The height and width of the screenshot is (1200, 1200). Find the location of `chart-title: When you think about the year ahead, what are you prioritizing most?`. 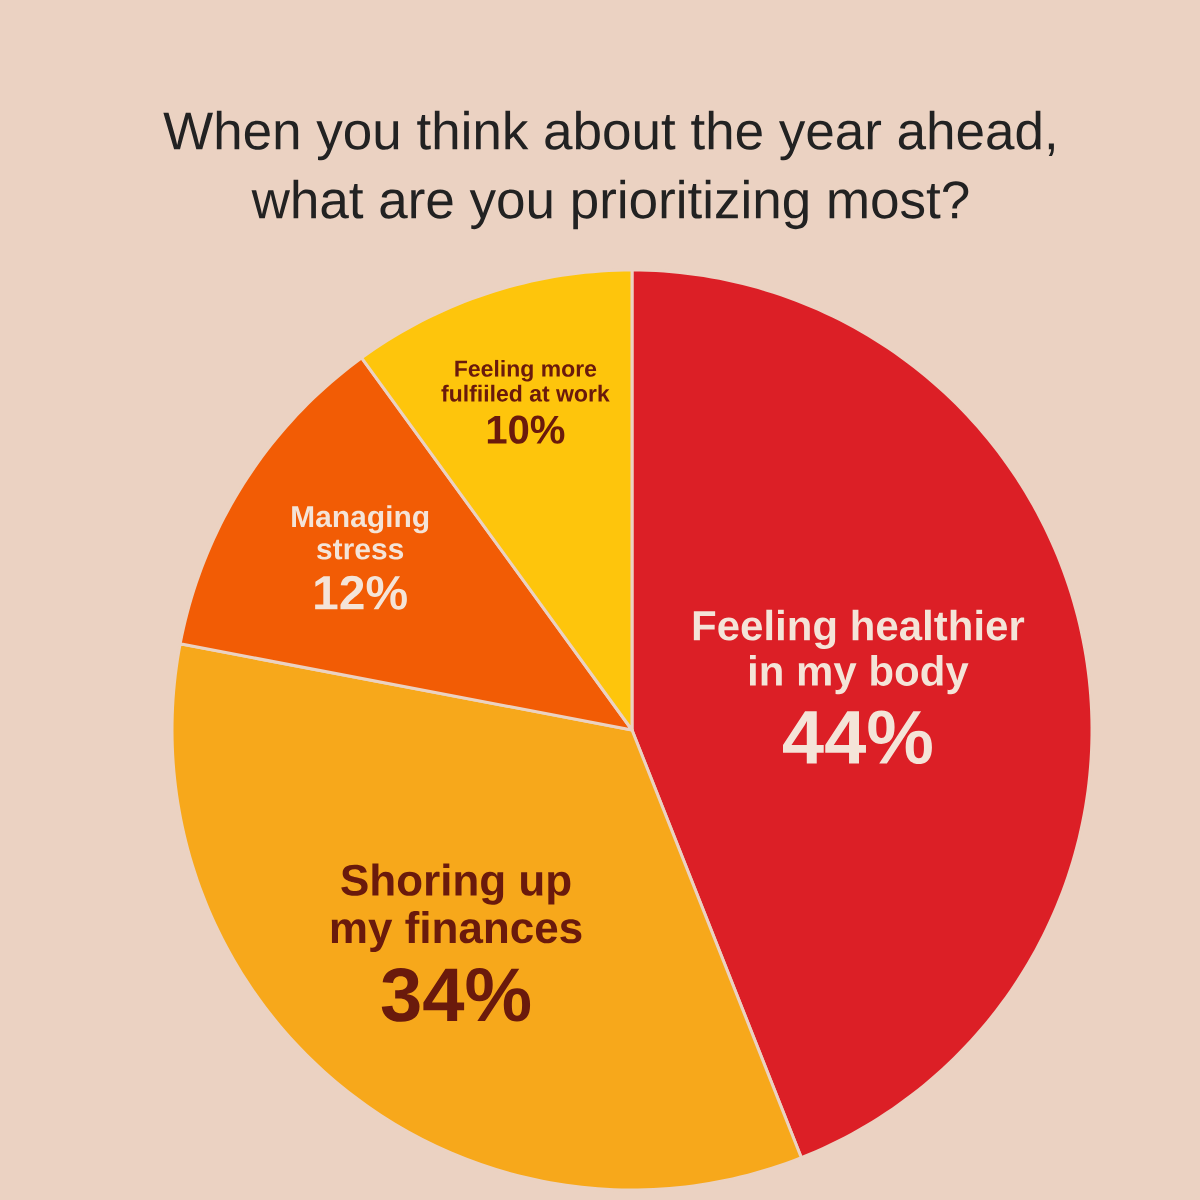

chart-title: When you think about the year ahead, what are you prioritizing most? is located at coordinates (608, 170).